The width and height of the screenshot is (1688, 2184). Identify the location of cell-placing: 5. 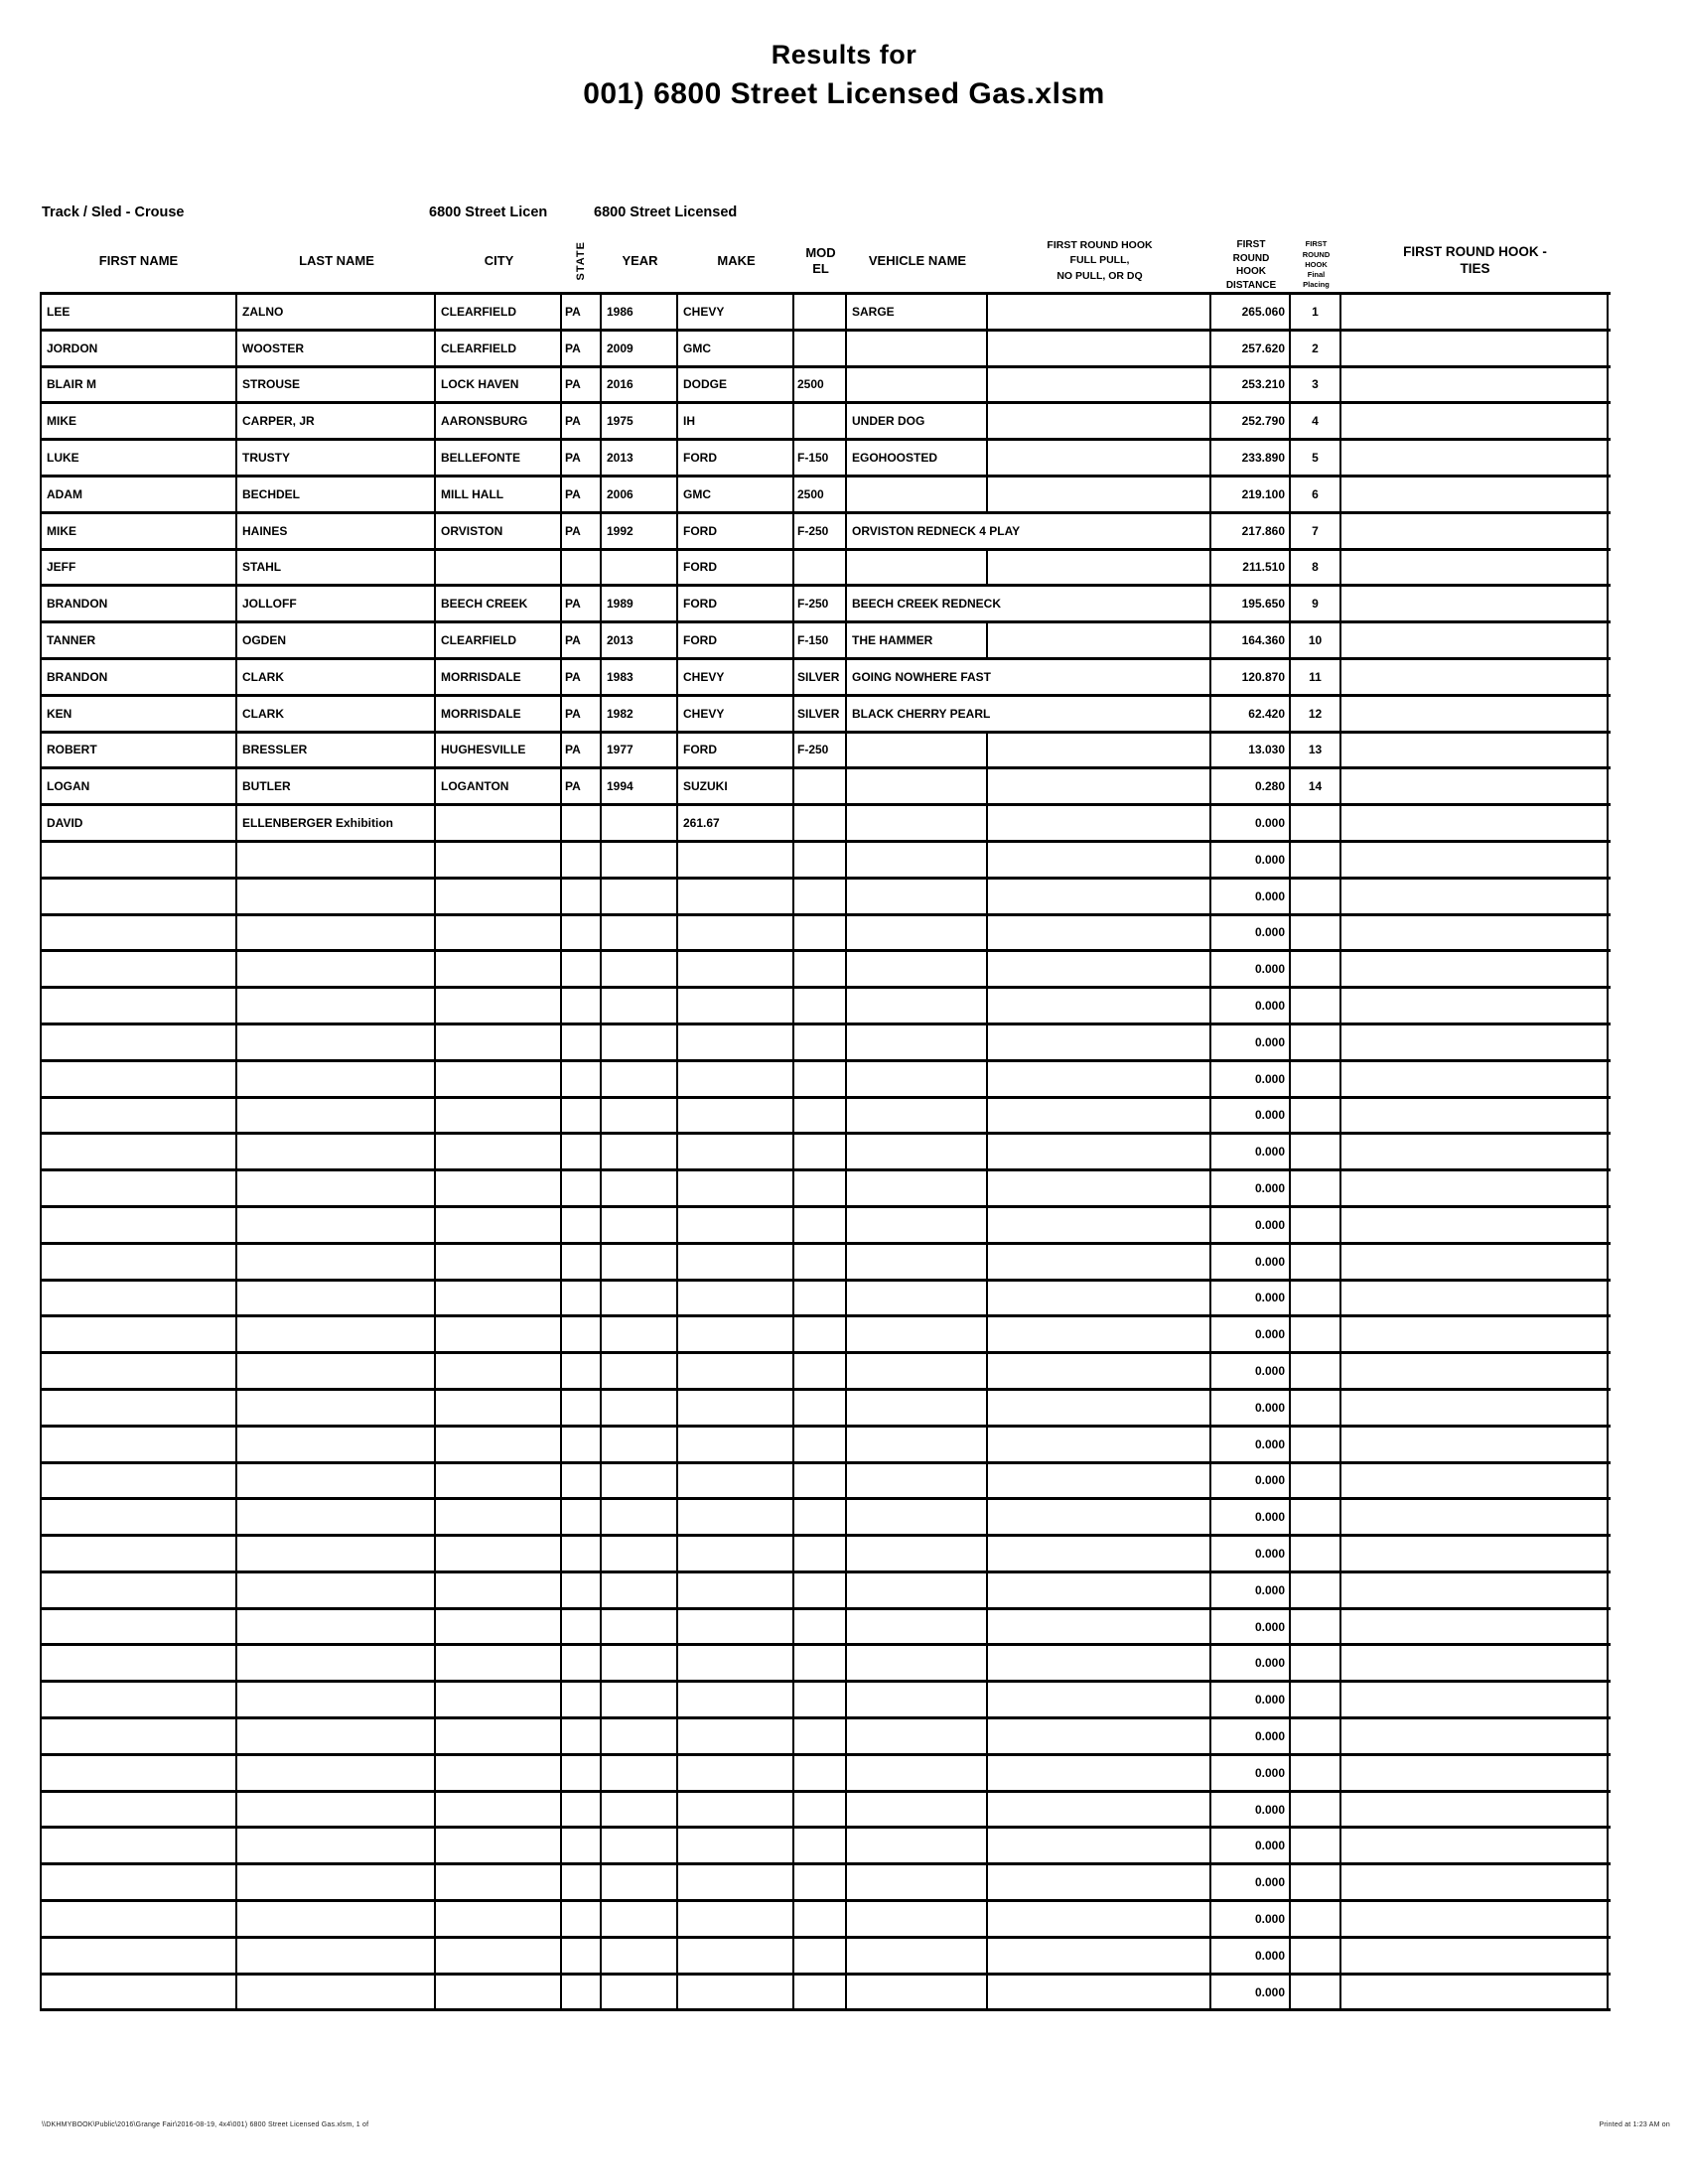
(1316, 458).